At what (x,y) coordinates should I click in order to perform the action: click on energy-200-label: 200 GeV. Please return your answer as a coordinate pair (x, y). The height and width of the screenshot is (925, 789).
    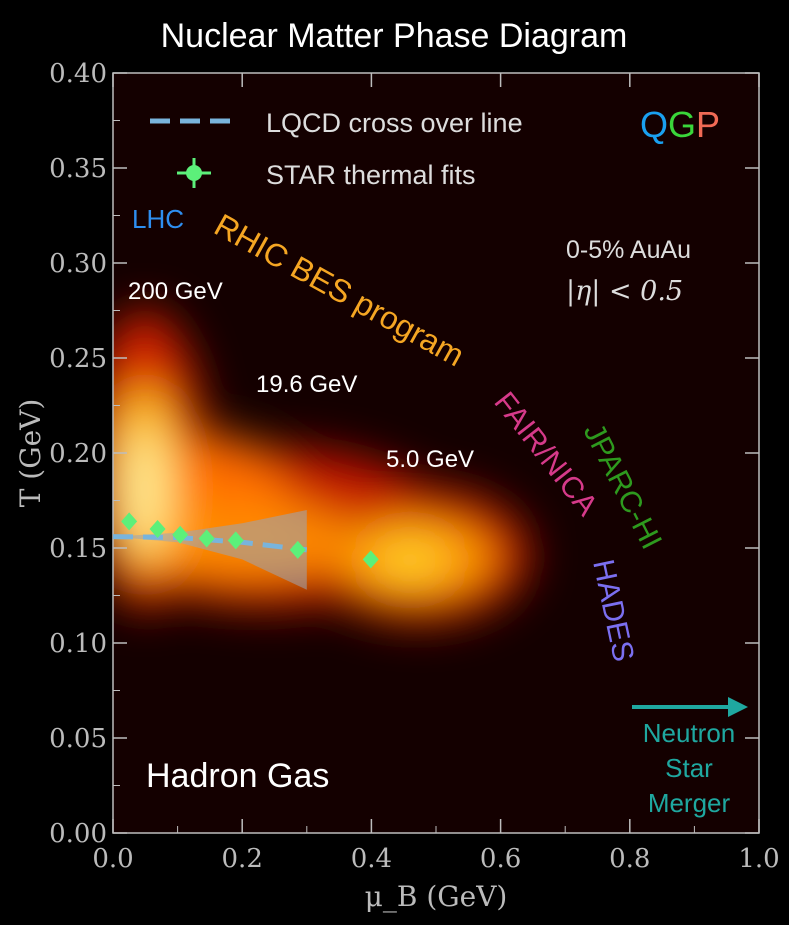
    Looking at the image, I should click on (175, 291).